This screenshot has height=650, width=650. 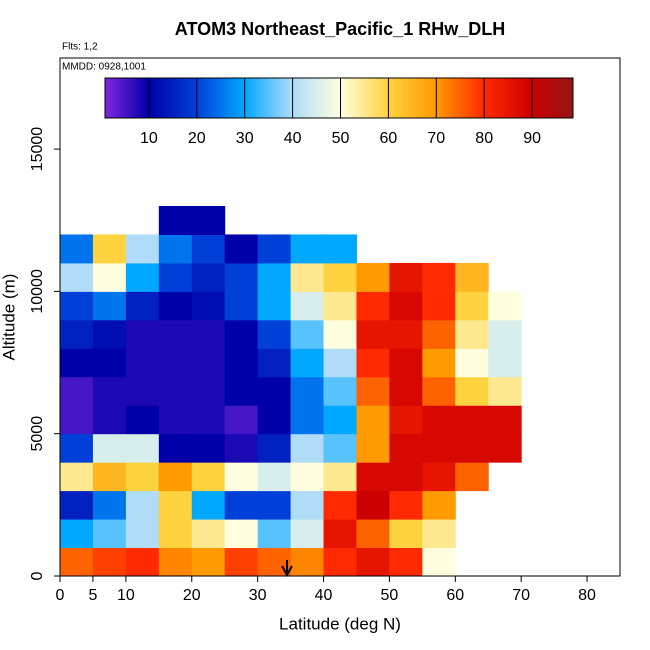 What do you see at coordinates (9, 317) in the screenshot?
I see `y-axis-label: Altitude (m)` at bounding box center [9, 317].